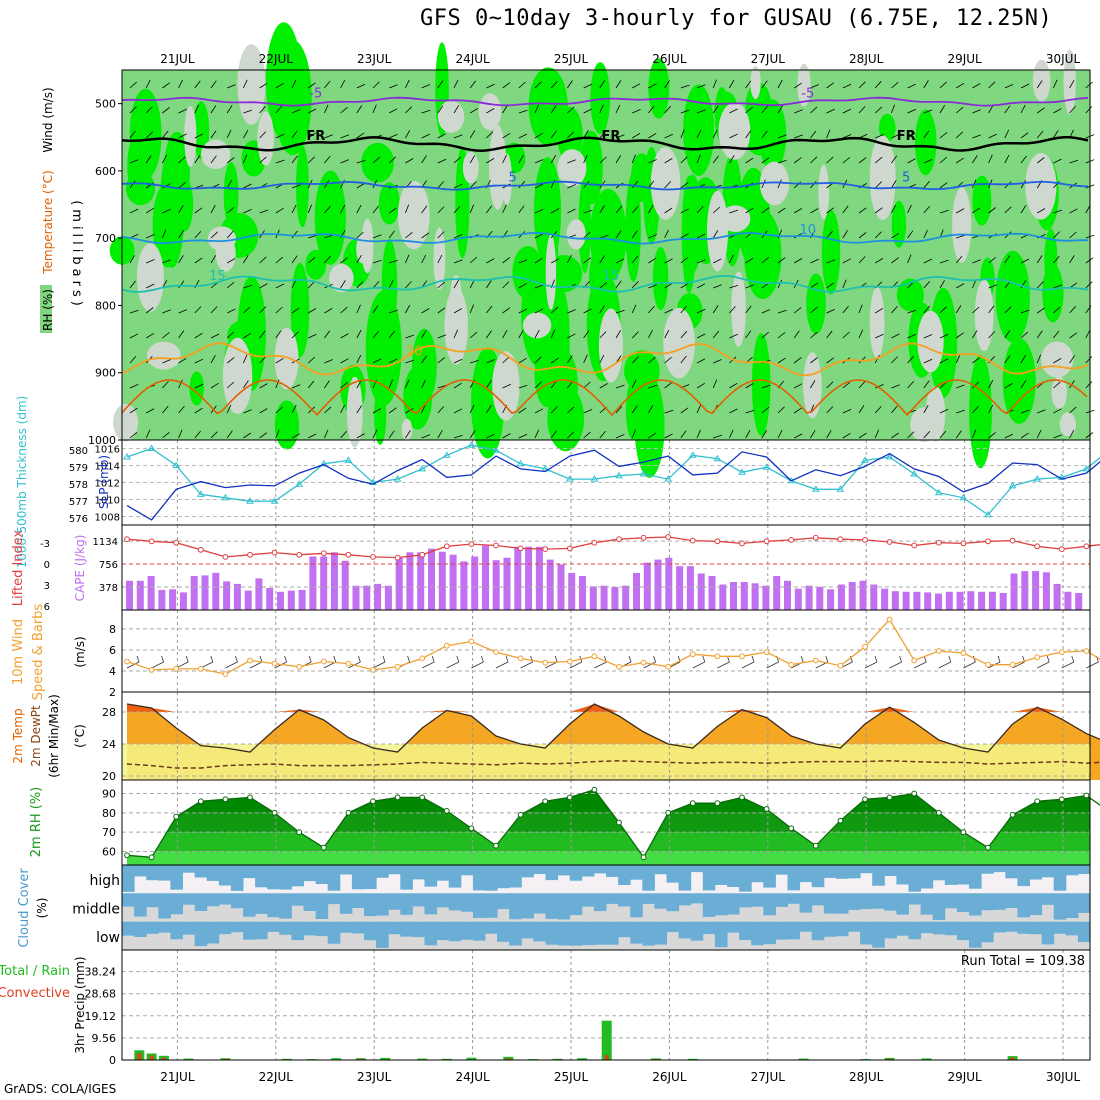 Image resolution: width=1100 pixels, height=1100 pixels. Describe the element at coordinates (512, 178) in the screenshot. I see `isotherm-label: 5` at that location.